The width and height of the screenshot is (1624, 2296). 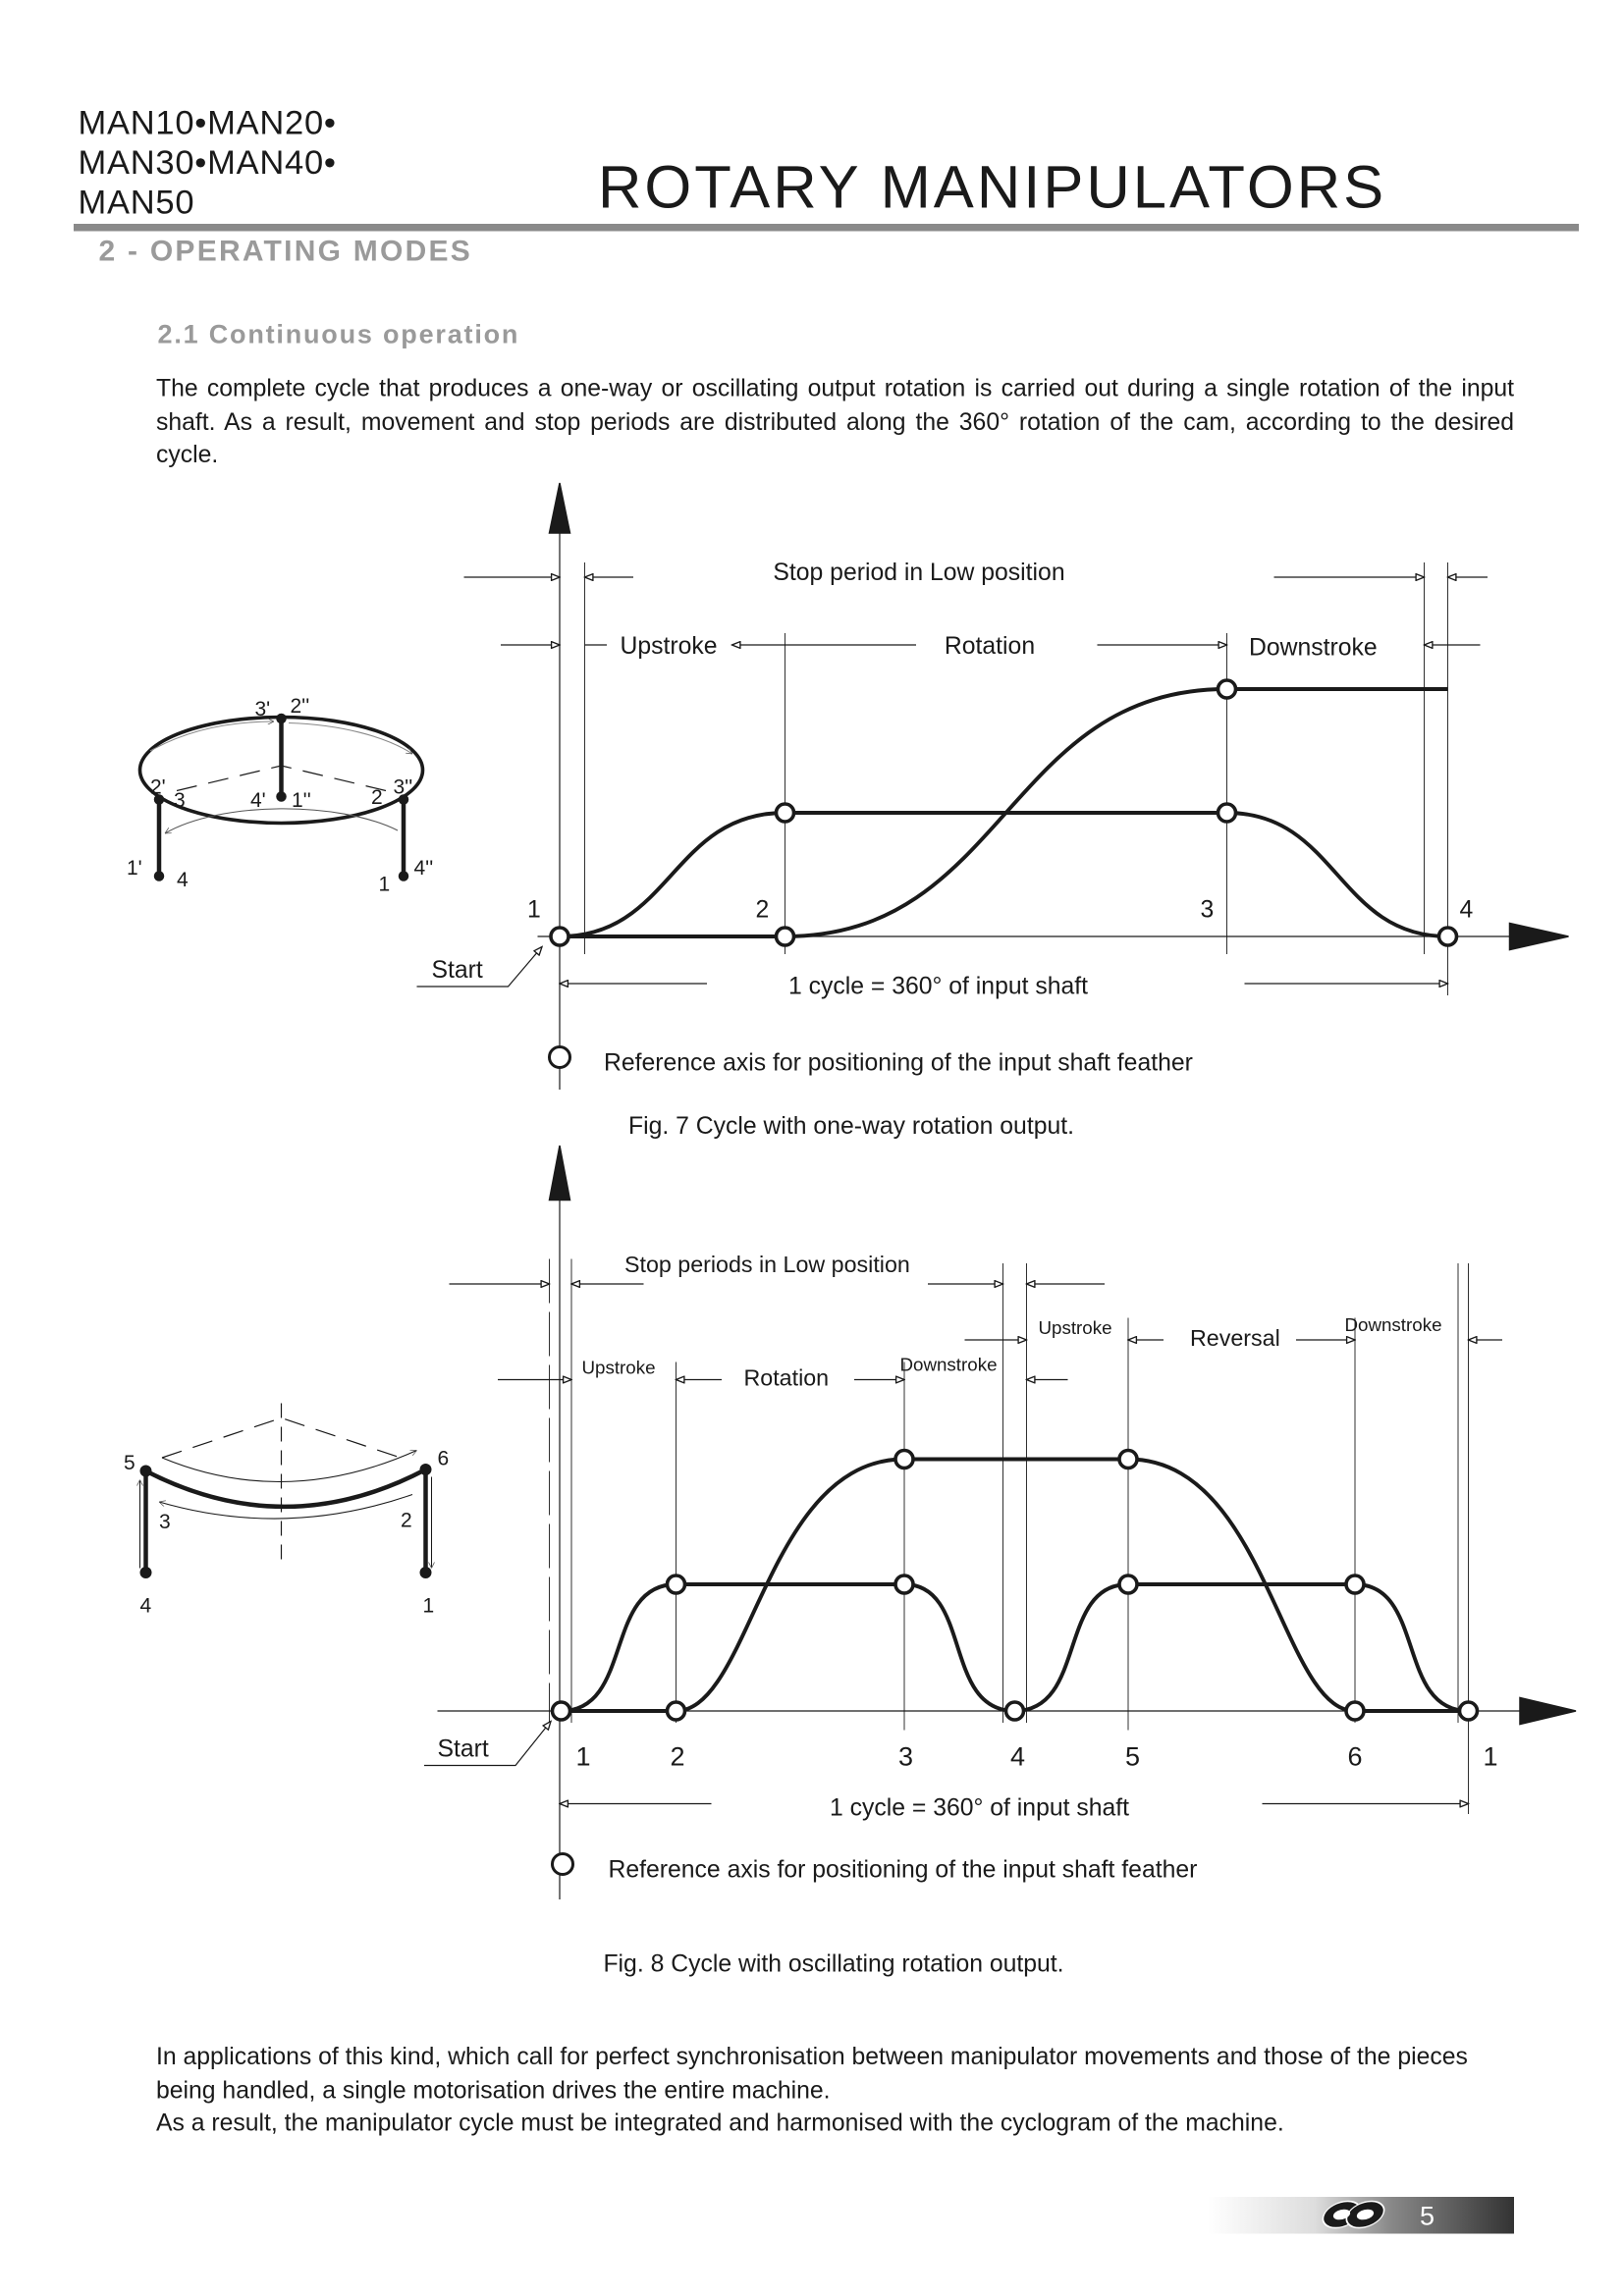 I want to click on point-label: 6, so click(x=1354, y=1757).